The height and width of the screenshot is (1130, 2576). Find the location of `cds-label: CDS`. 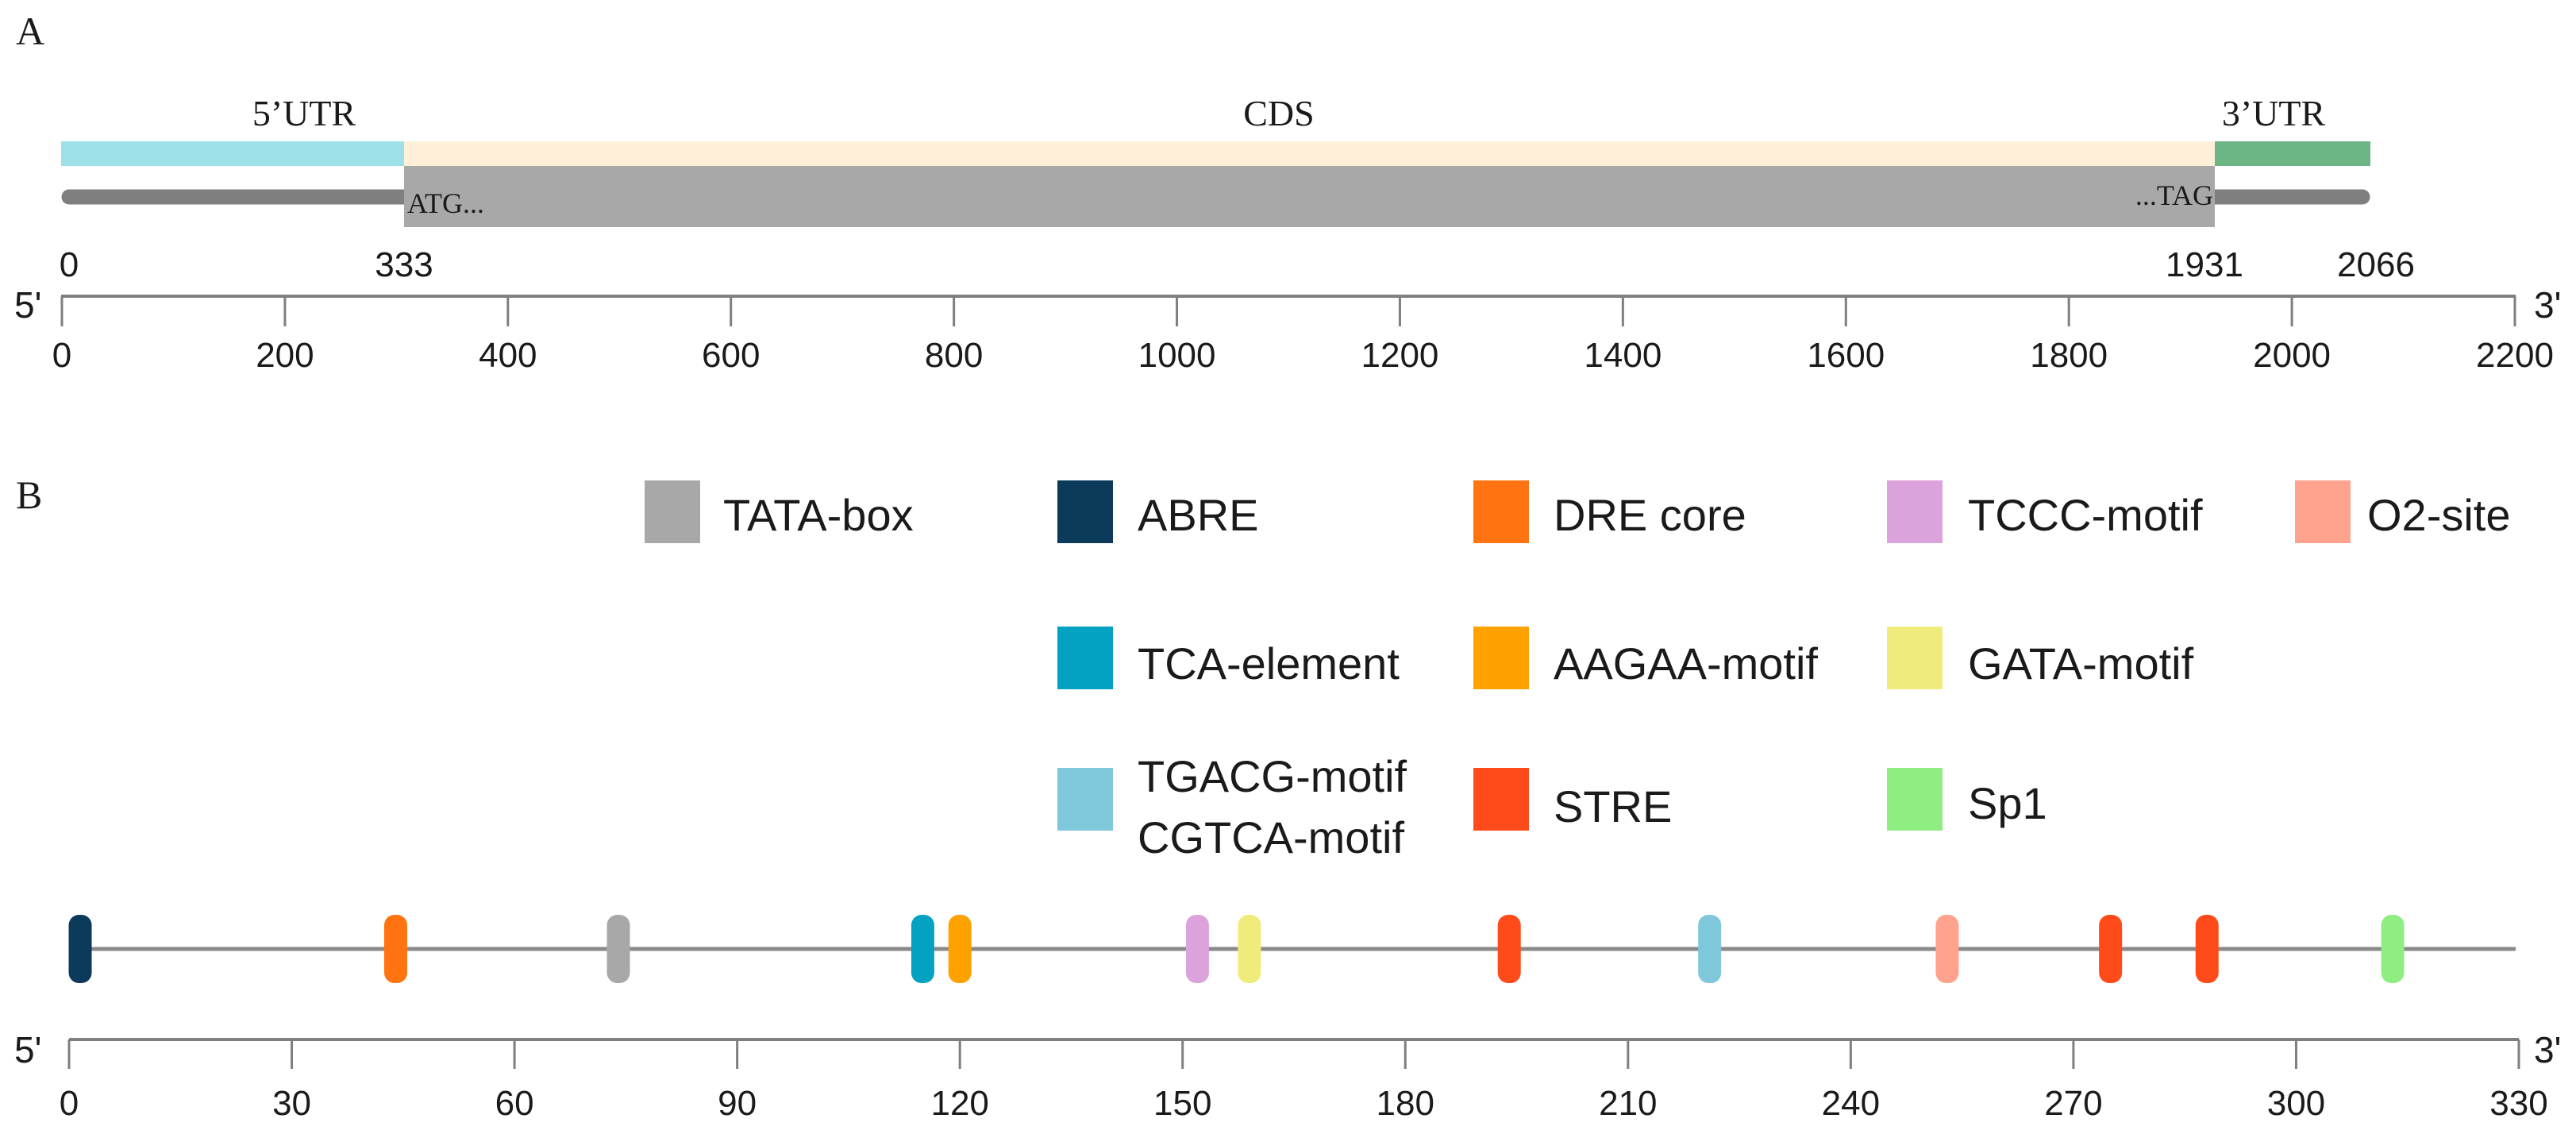

cds-label: CDS is located at coordinates (1278, 113).